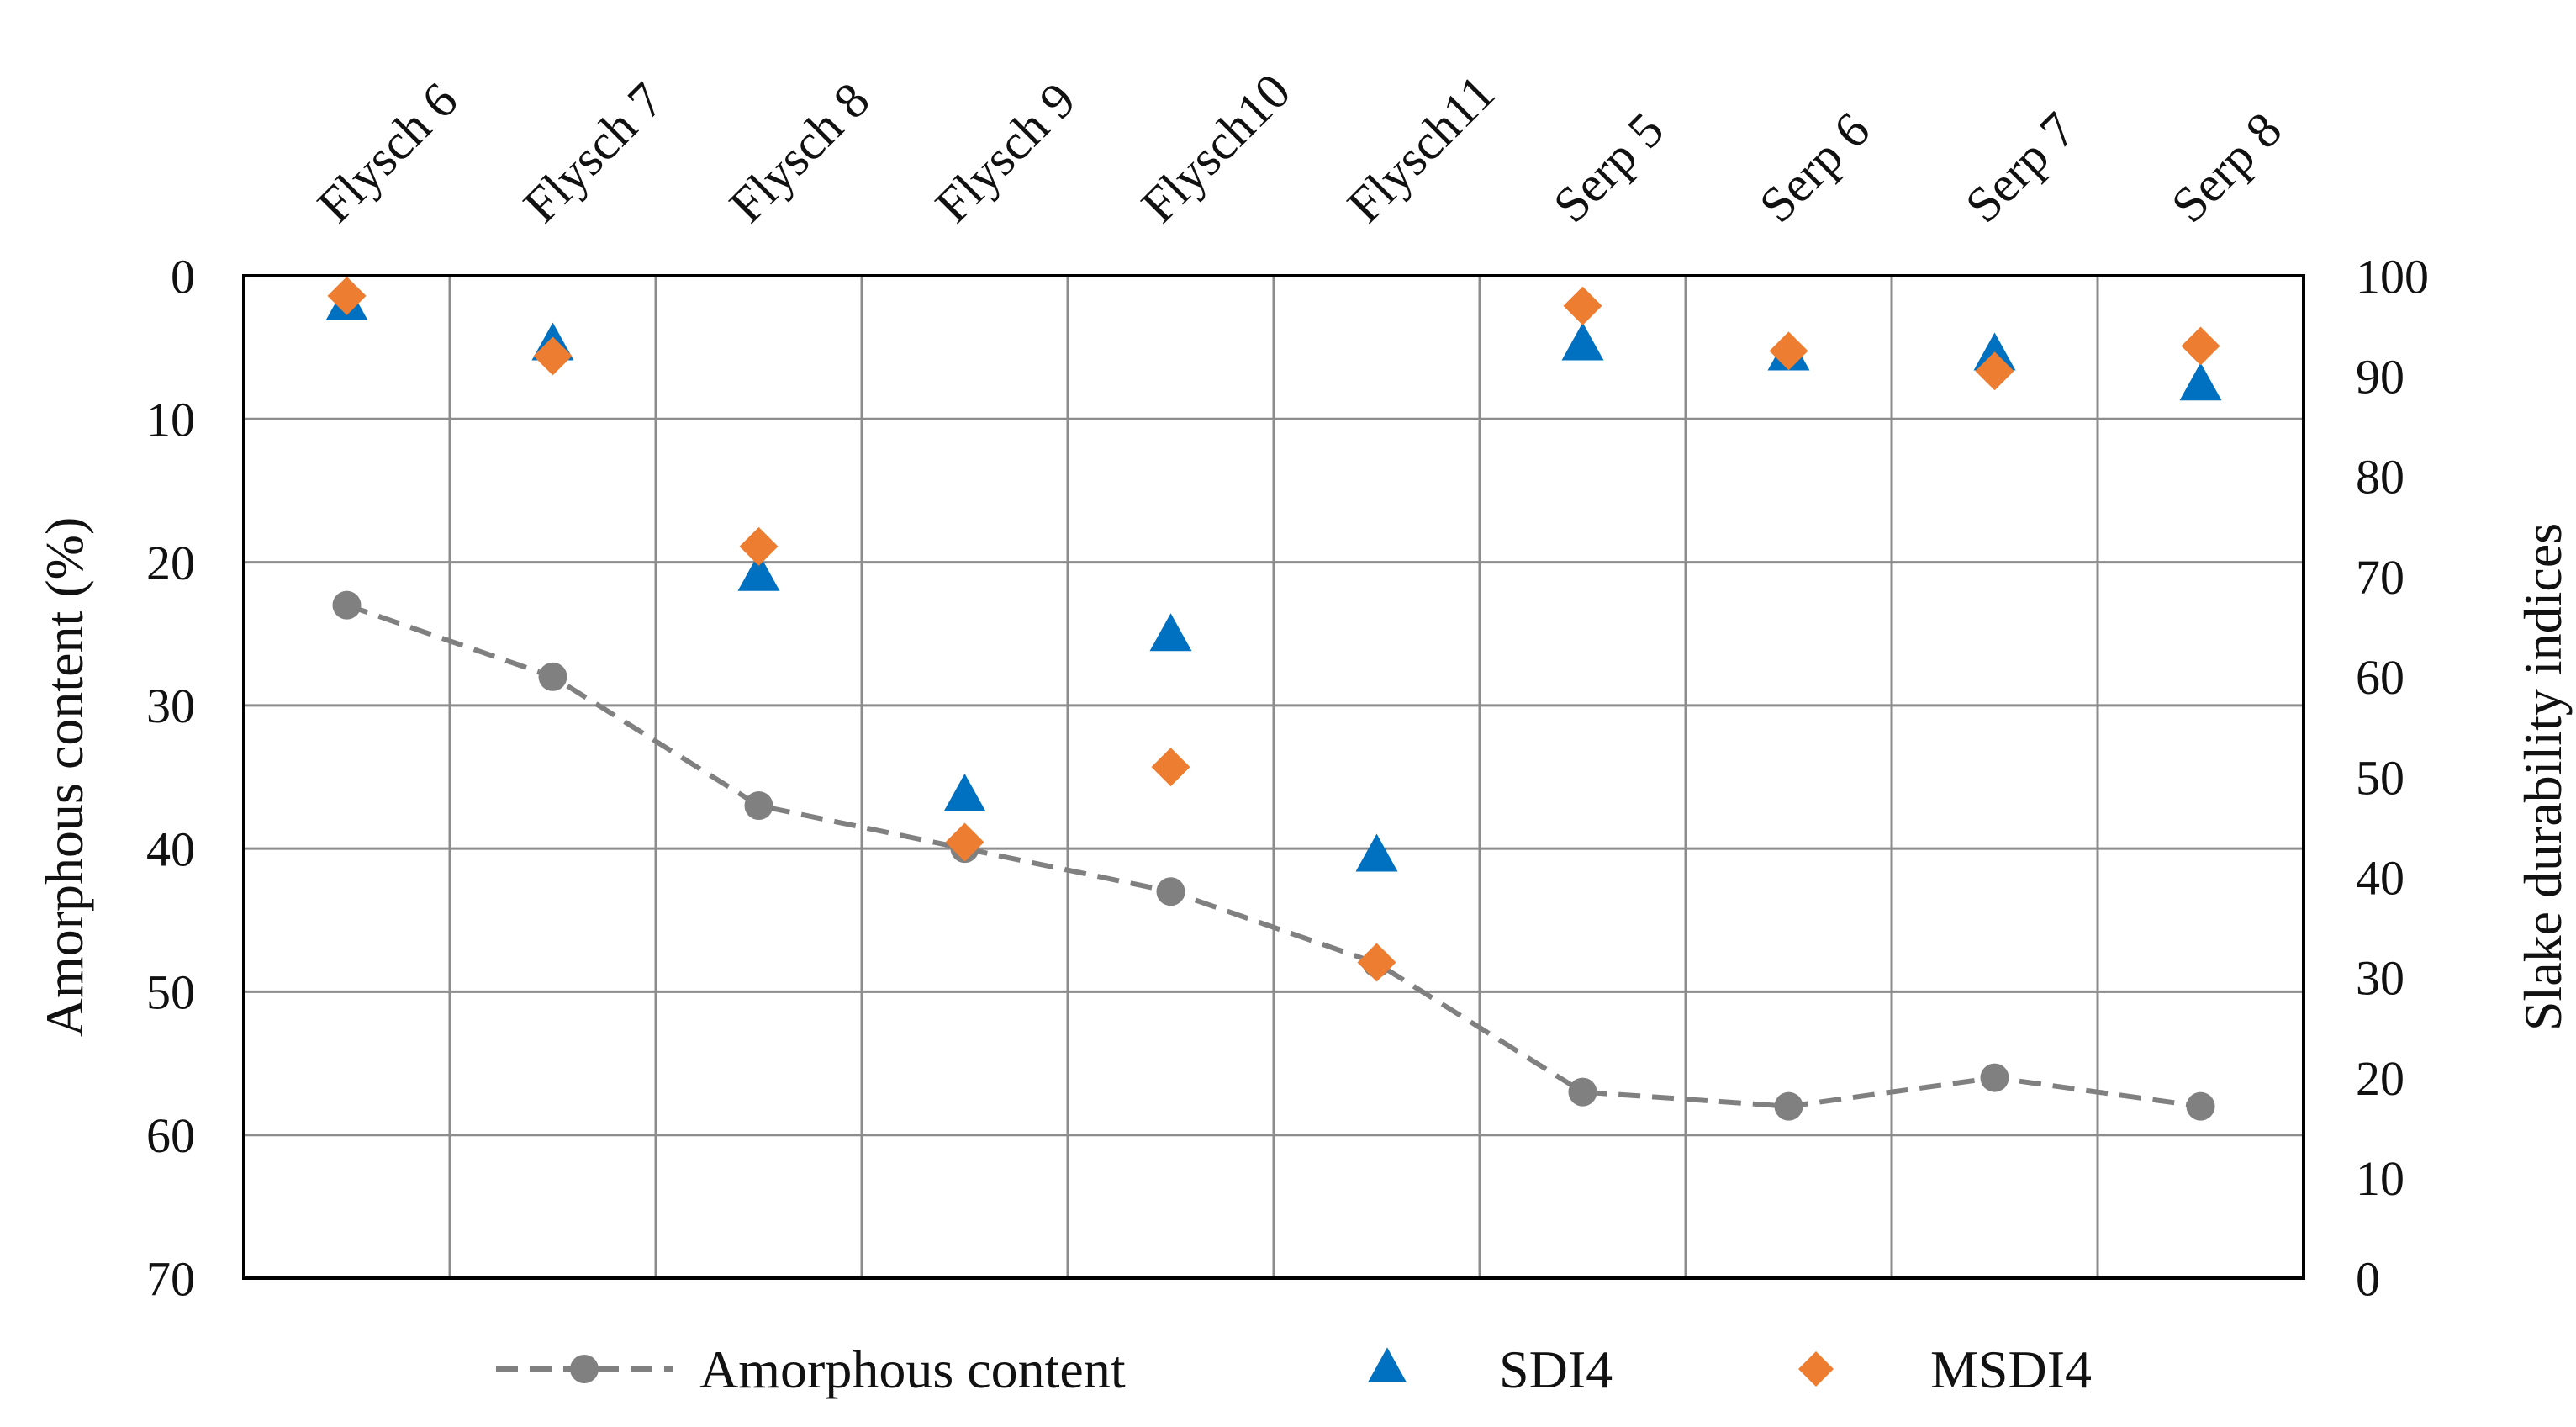  I want to click on left-tick-label: 30, so click(170, 706).